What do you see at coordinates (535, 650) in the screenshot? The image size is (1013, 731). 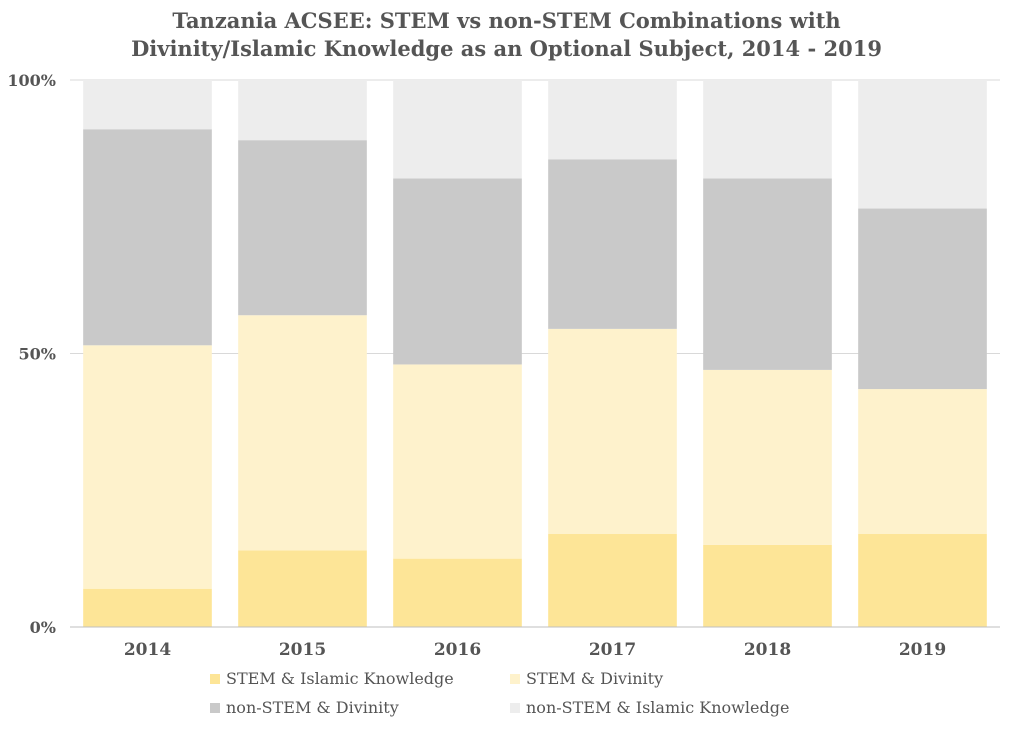 I see `x-axis-ticks: 2014 2015 2016 2017 2018 2019` at bounding box center [535, 650].